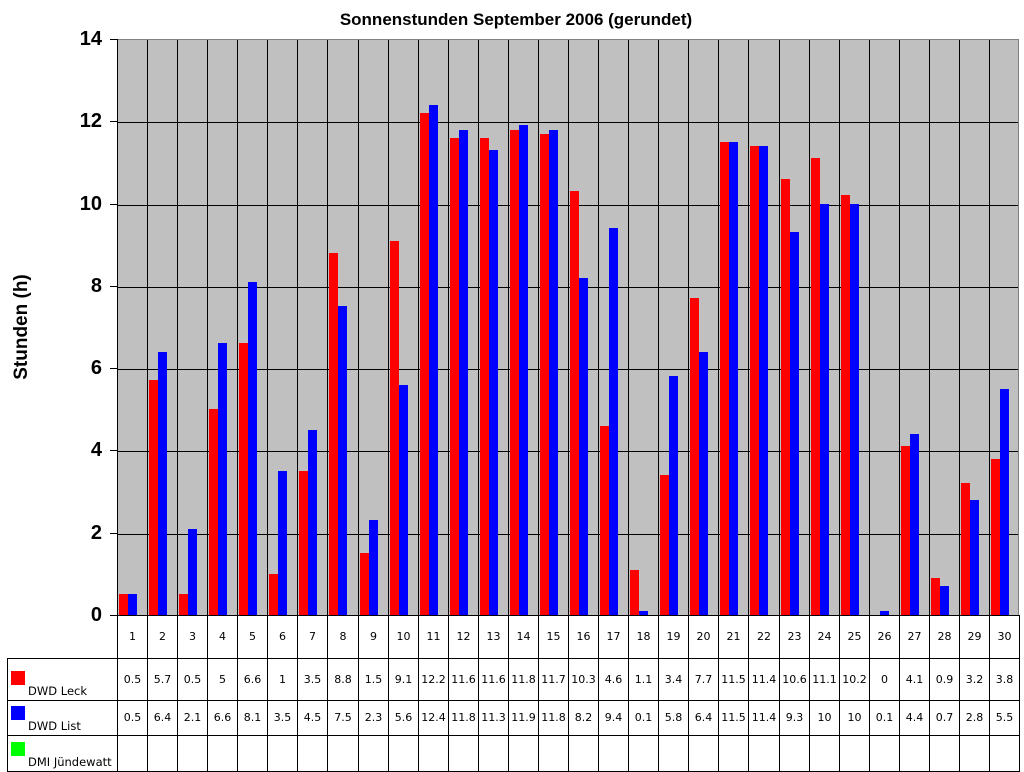 The width and height of the screenshot is (1024, 772). I want to click on table-cell: 10.6, so click(794, 679).